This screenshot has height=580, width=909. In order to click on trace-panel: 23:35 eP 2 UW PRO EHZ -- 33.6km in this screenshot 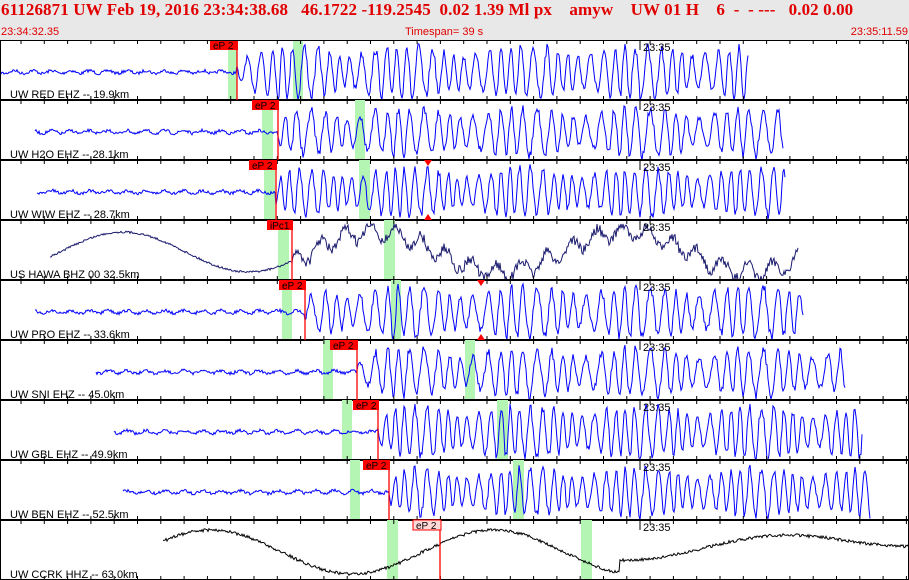, I will do `click(454, 310)`.